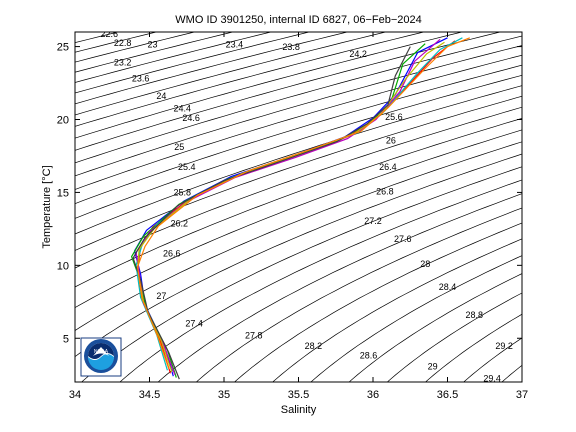 The height and width of the screenshot is (432, 576). What do you see at coordinates (403, 239) in the screenshot?
I see `contour-label: 27.6` at bounding box center [403, 239].